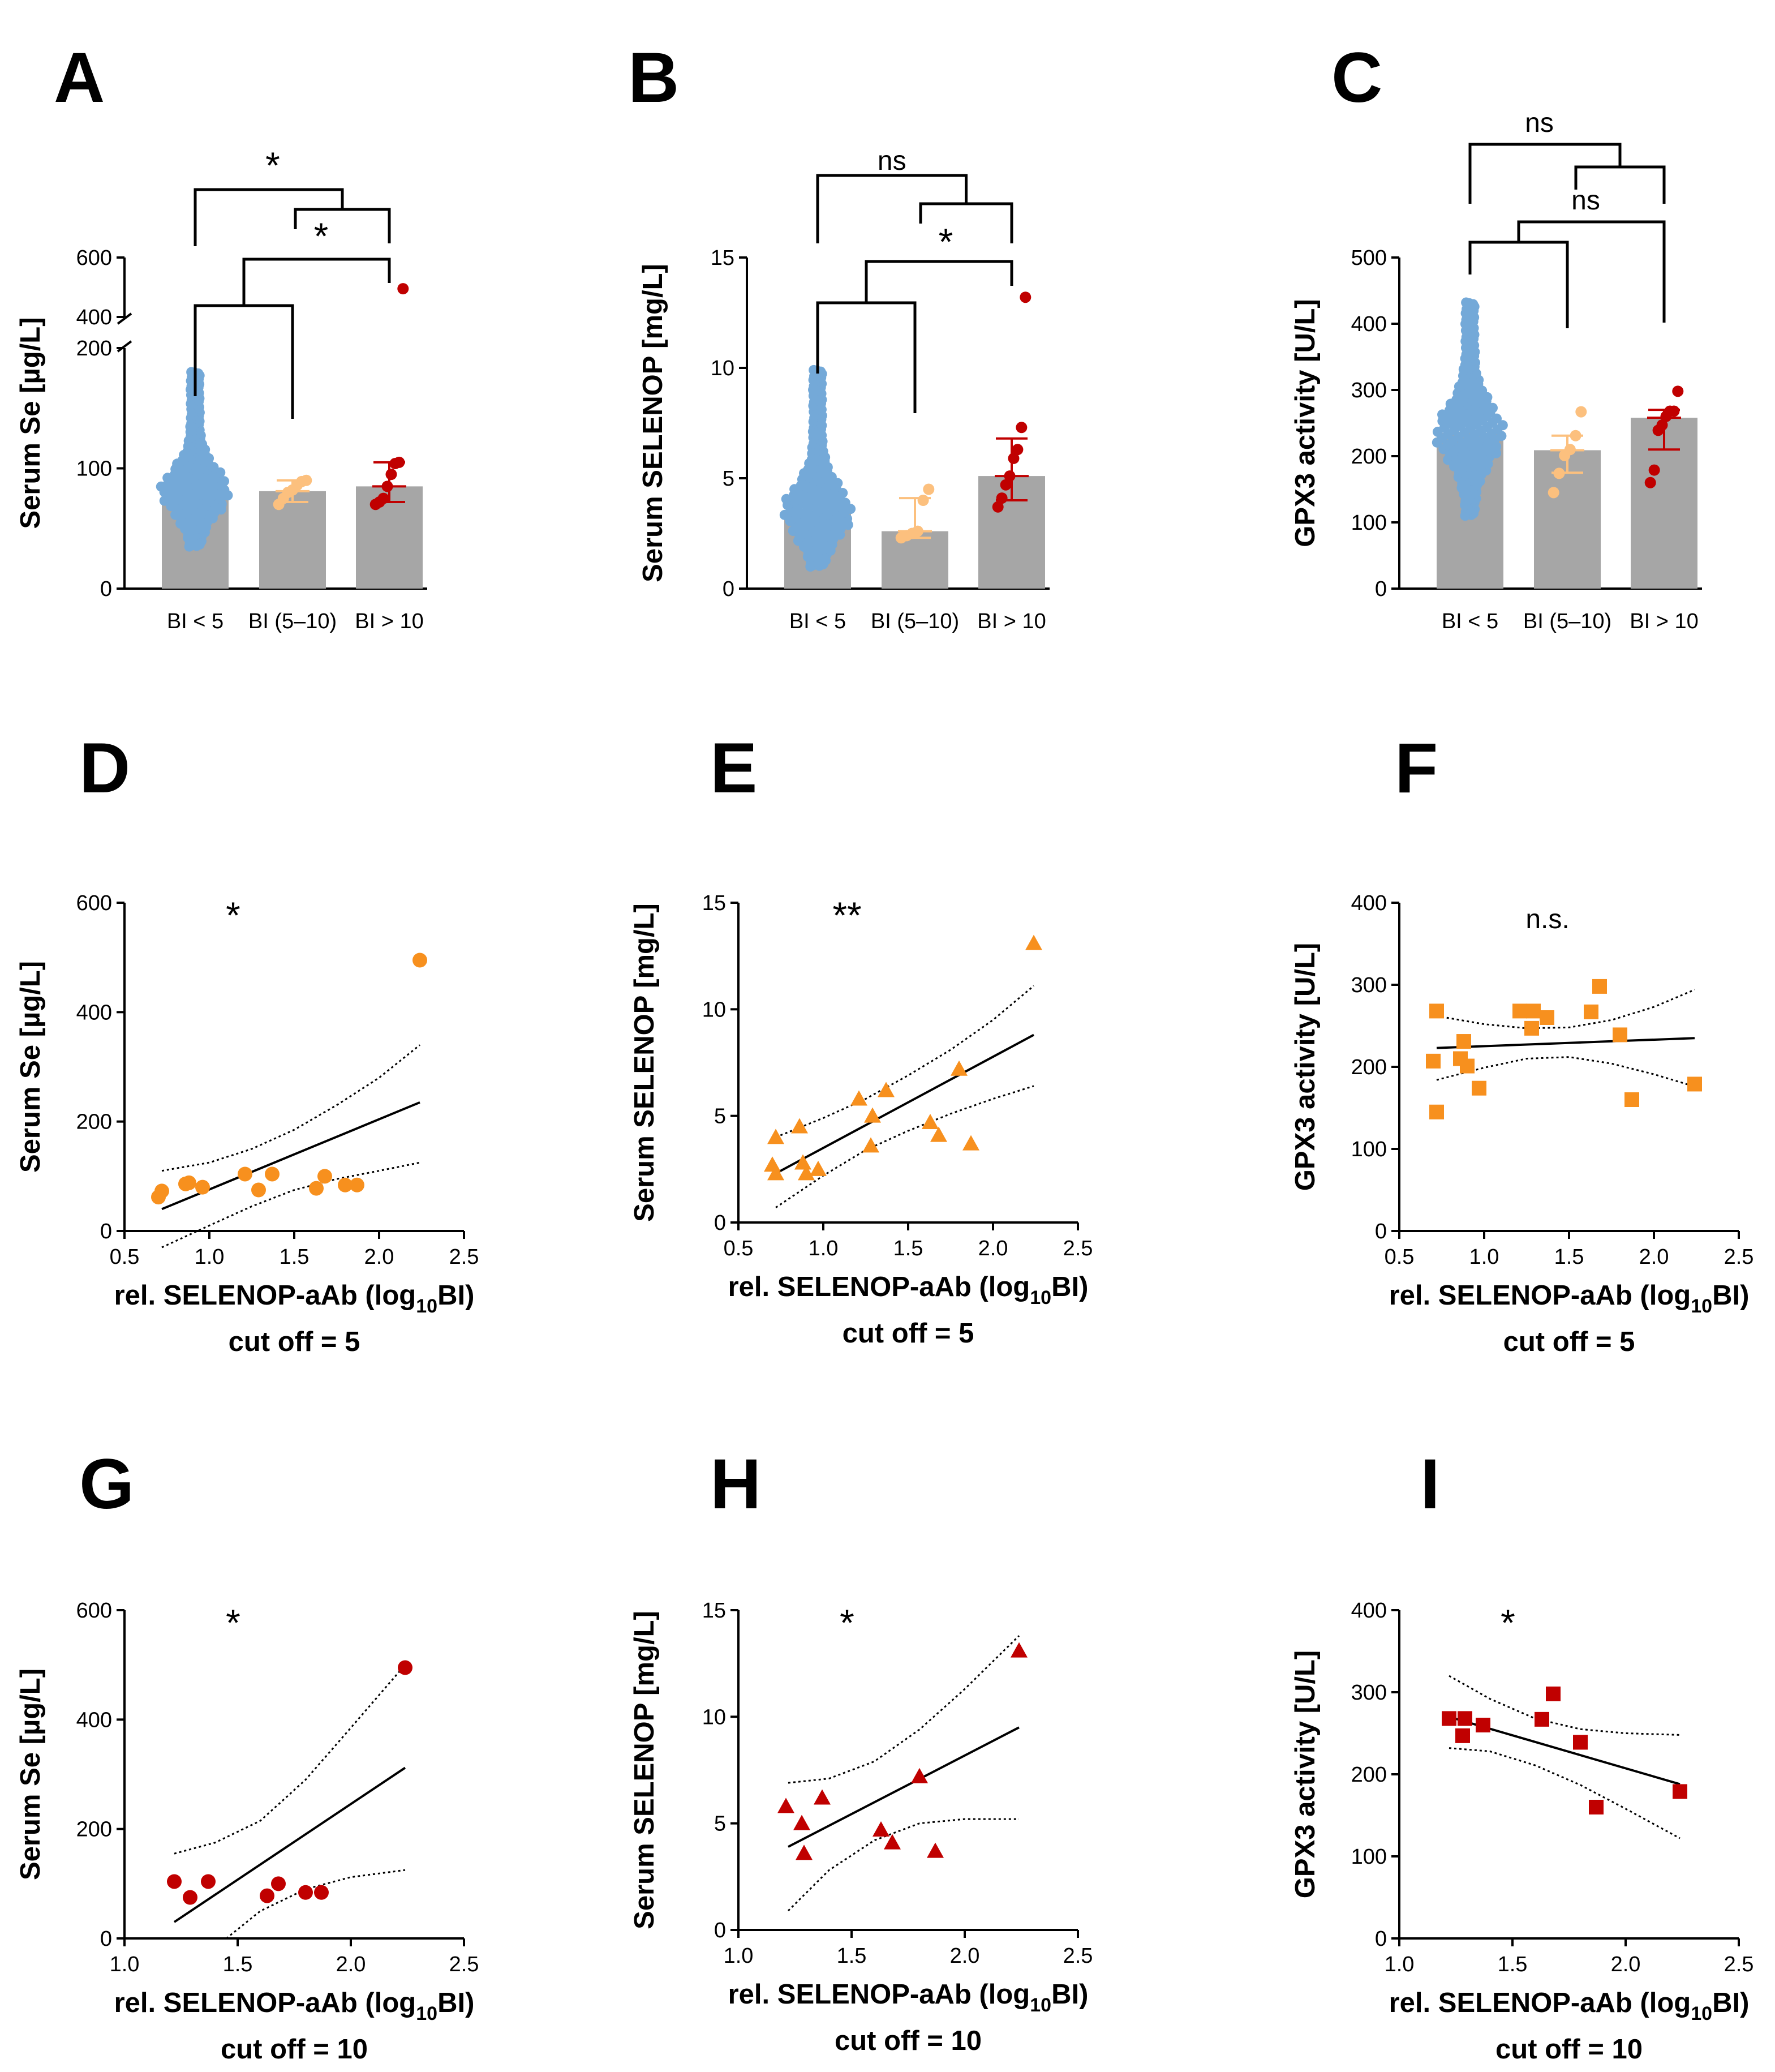 This screenshot has width=1775, height=2072. Describe the element at coordinates (1011, 621) in the screenshot. I see `x-tick-label: BI > 10` at that location.